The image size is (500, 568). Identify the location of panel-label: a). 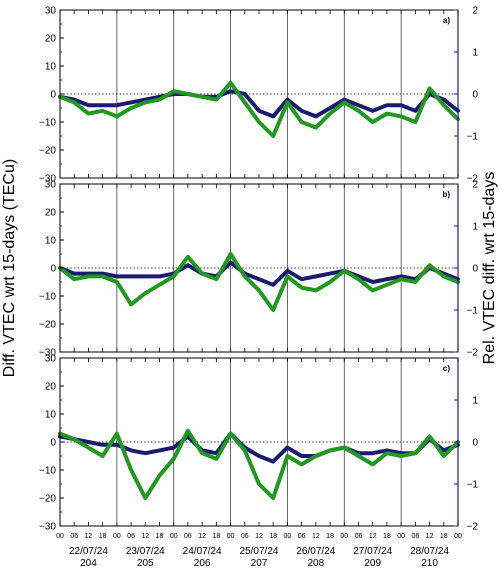
(446, 20).